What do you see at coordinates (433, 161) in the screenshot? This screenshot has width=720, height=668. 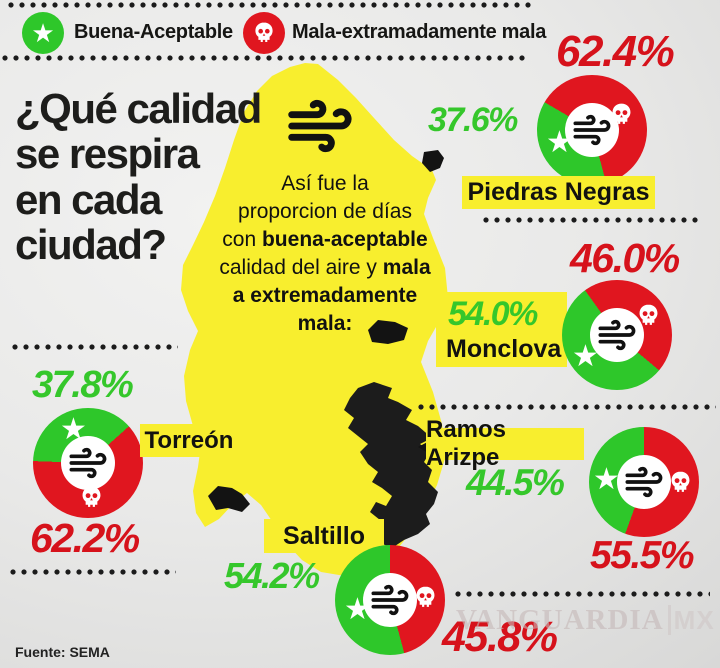 I see `municipality-piedras-negras` at bounding box center [433, 161].